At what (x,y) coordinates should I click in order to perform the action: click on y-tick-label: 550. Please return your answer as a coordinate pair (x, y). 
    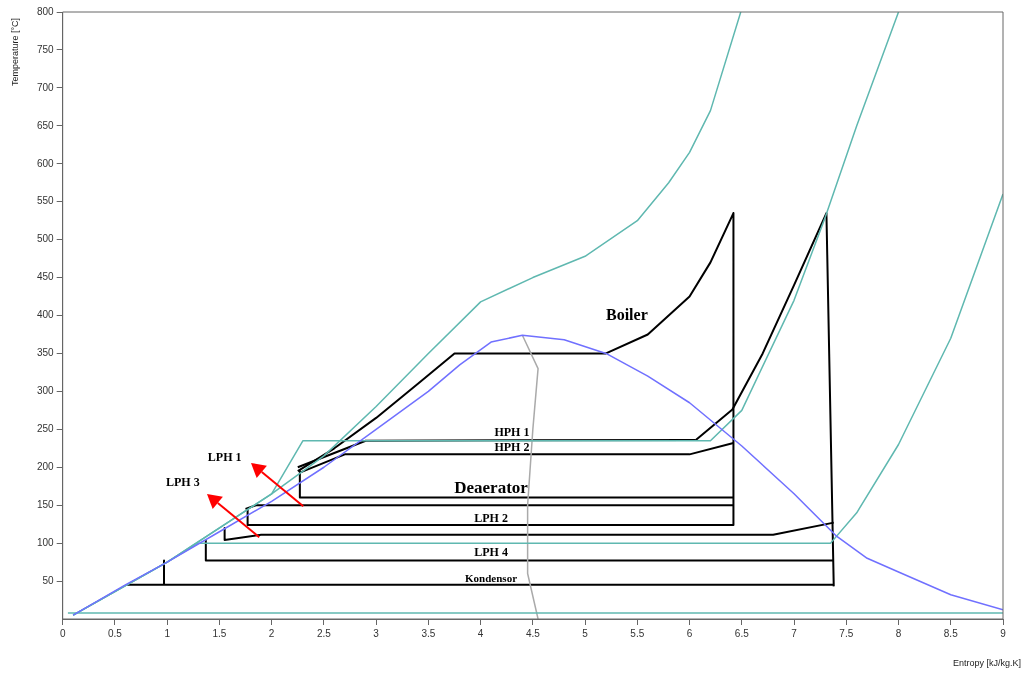
    Looking at the image, I should click on (46, 201).